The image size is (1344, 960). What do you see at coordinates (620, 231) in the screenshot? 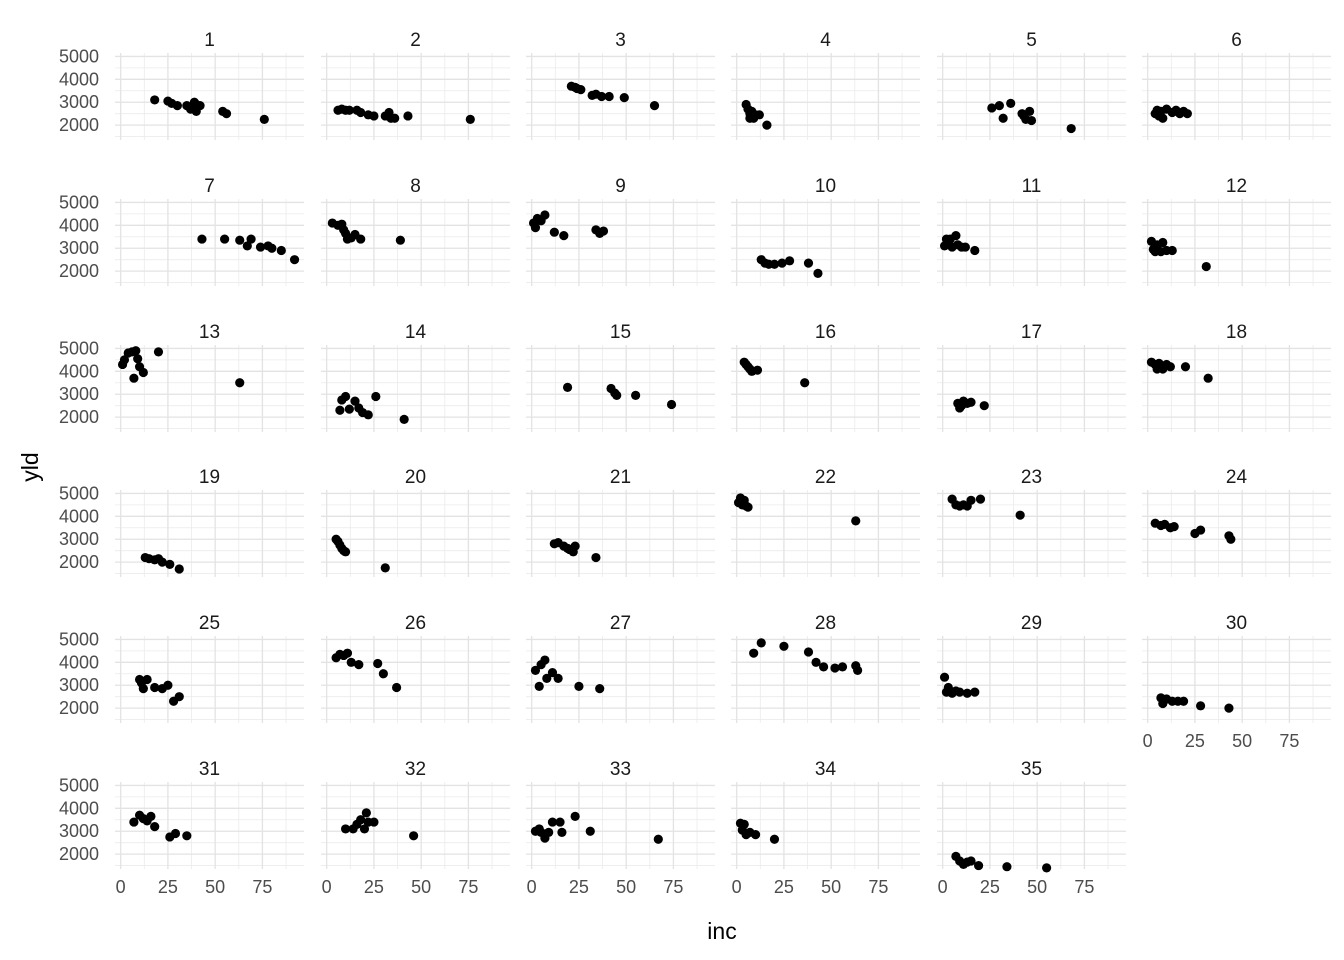
I see `facet-panel: 9` at bounding box center [620, 231].